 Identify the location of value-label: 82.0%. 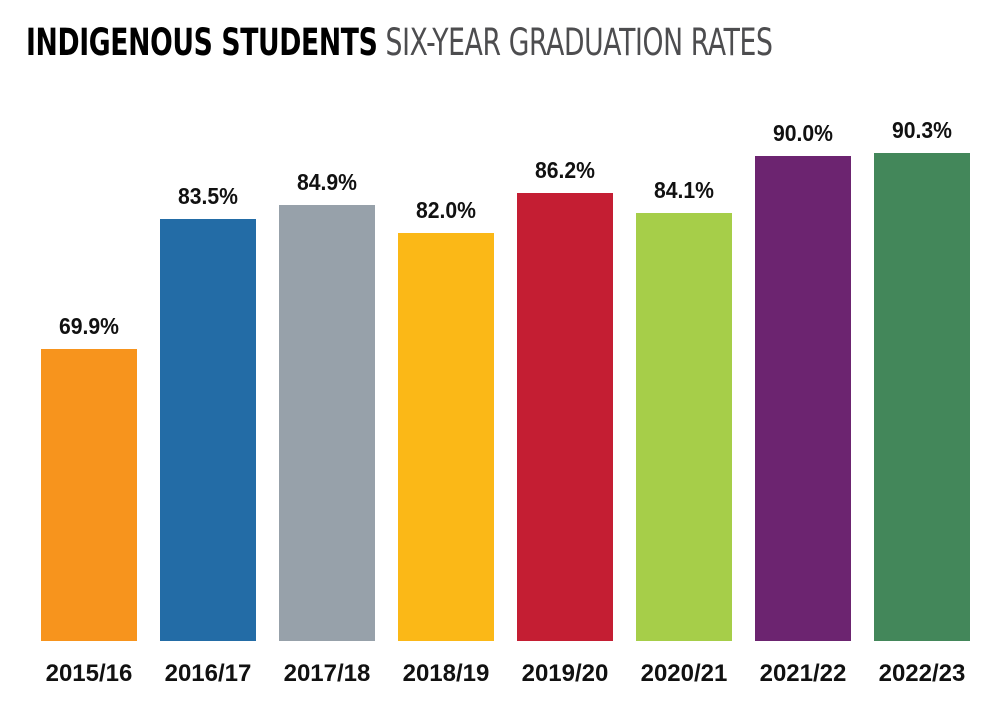
(446, 210).